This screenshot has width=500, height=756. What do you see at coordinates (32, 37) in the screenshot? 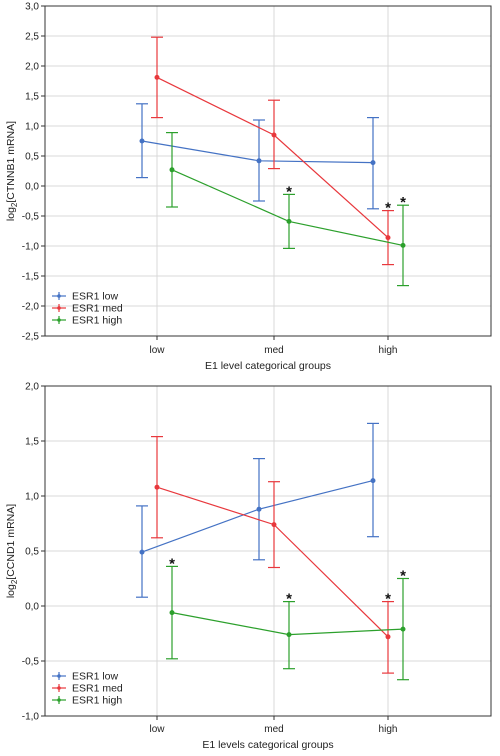
I see `y-tick-label: 2,5` at bounding box center [32, 37].